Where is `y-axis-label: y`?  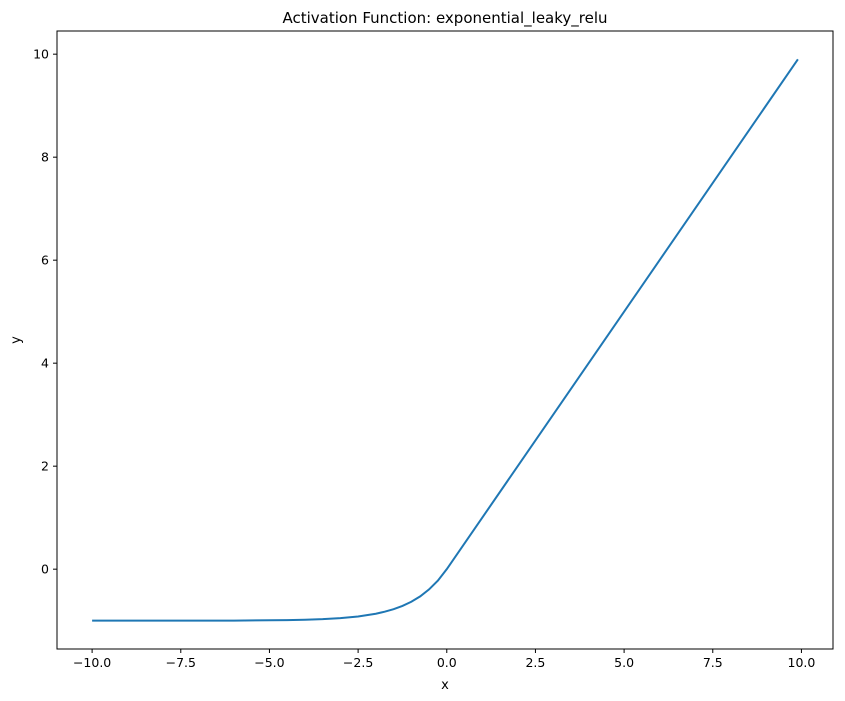 y-axis-label: y is located at coordinates (16, 340).